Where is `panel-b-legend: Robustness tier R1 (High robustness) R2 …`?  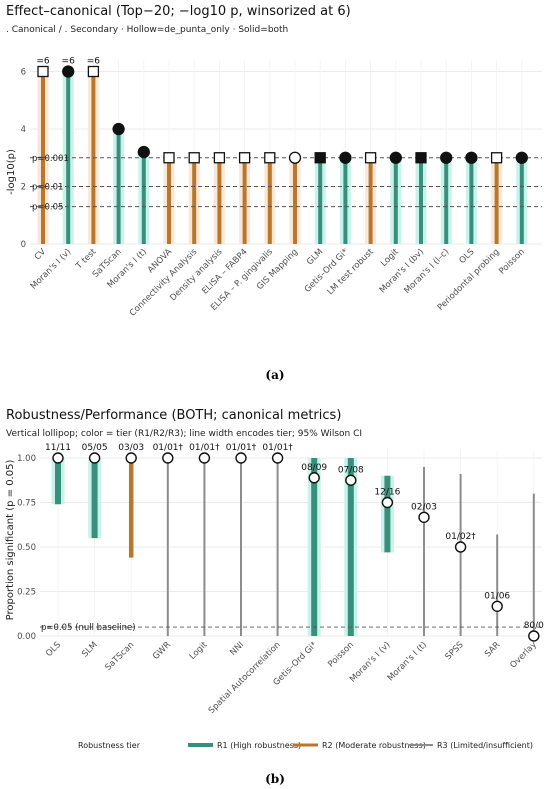 panel-b-legend: Robustness tier R1 (High robustness) R2 … is located at coordinates (305, 745).